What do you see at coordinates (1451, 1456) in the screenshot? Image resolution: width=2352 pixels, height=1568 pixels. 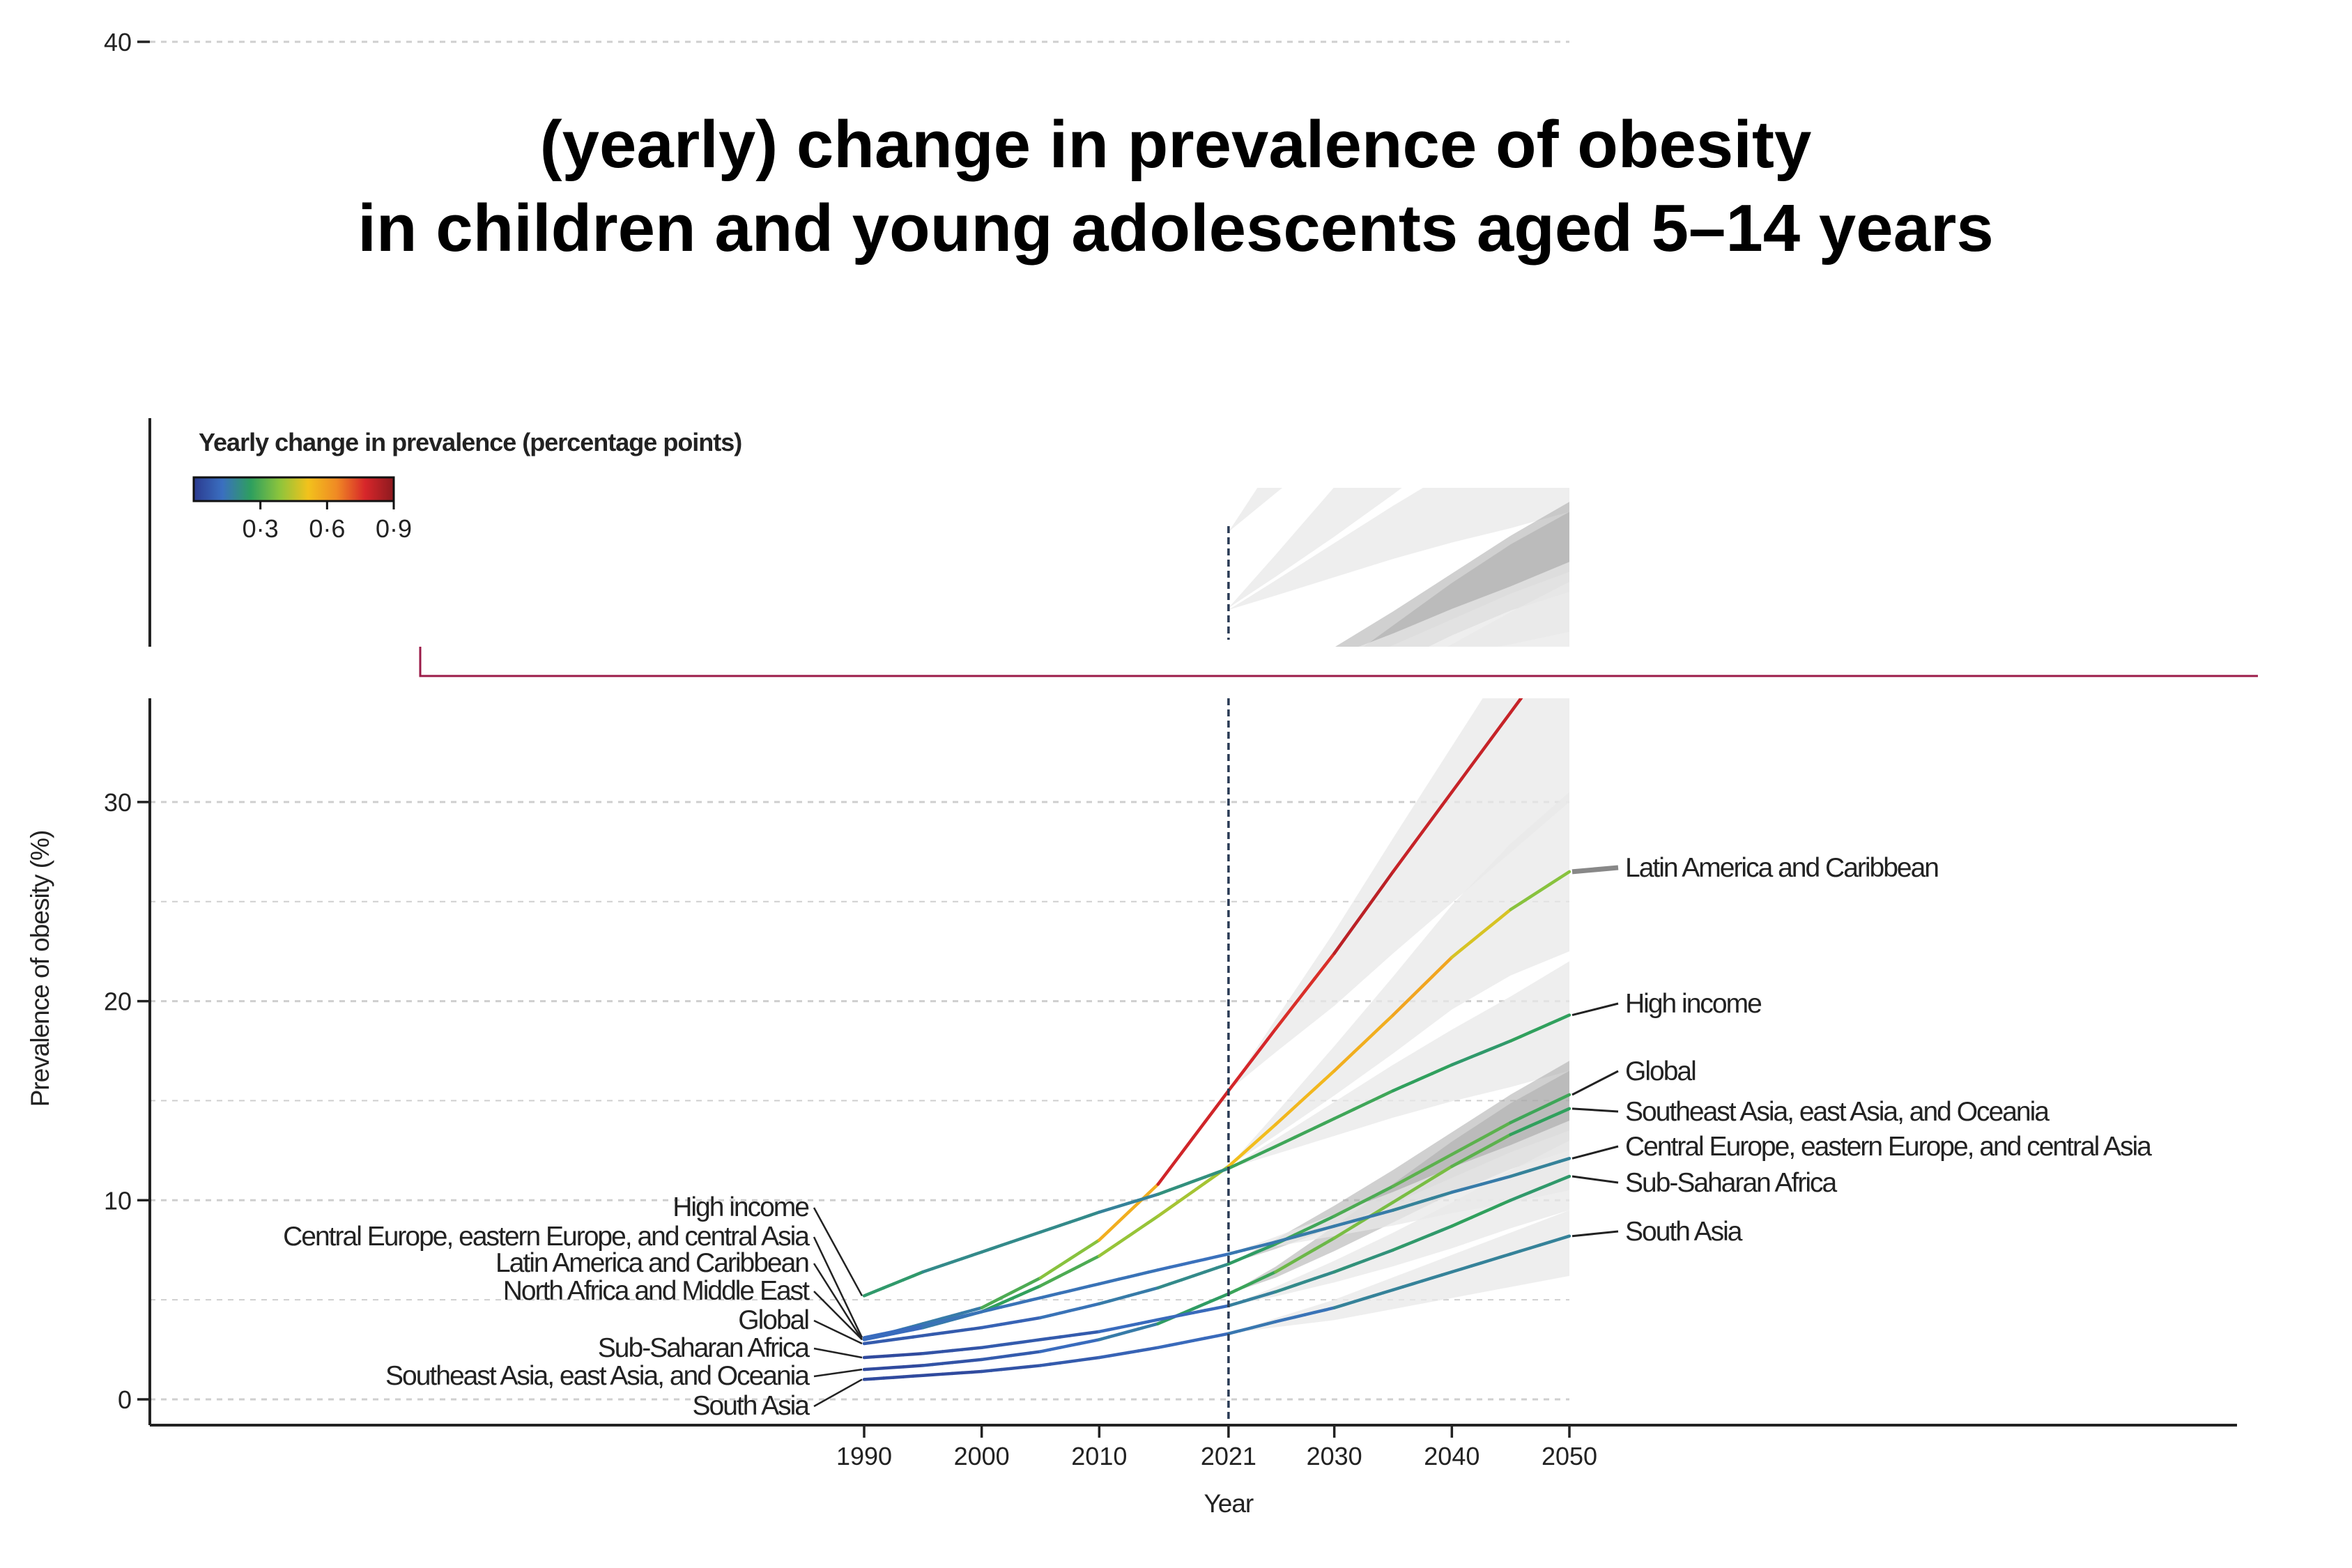 I see `x-tick-label: 2040` at bounding box center [1451, 1456].